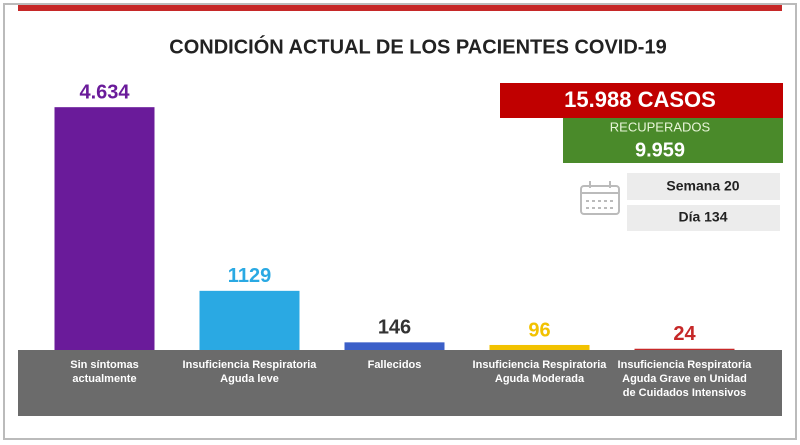 This screenshot has height=445, width=800. I want to click on recovered-label: RECUPERADOS, so click(660, 126).